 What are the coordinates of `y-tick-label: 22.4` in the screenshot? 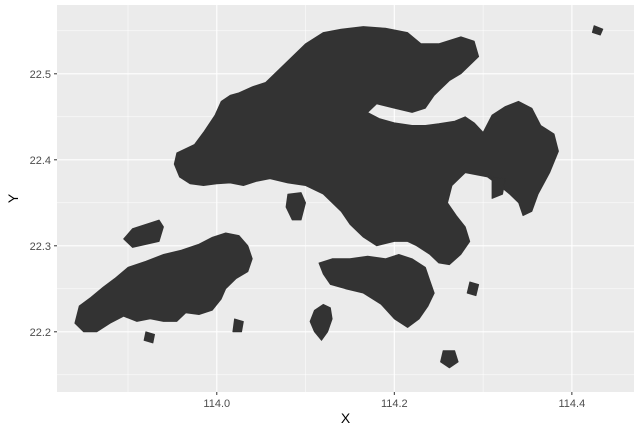 It's located at (40, 161).